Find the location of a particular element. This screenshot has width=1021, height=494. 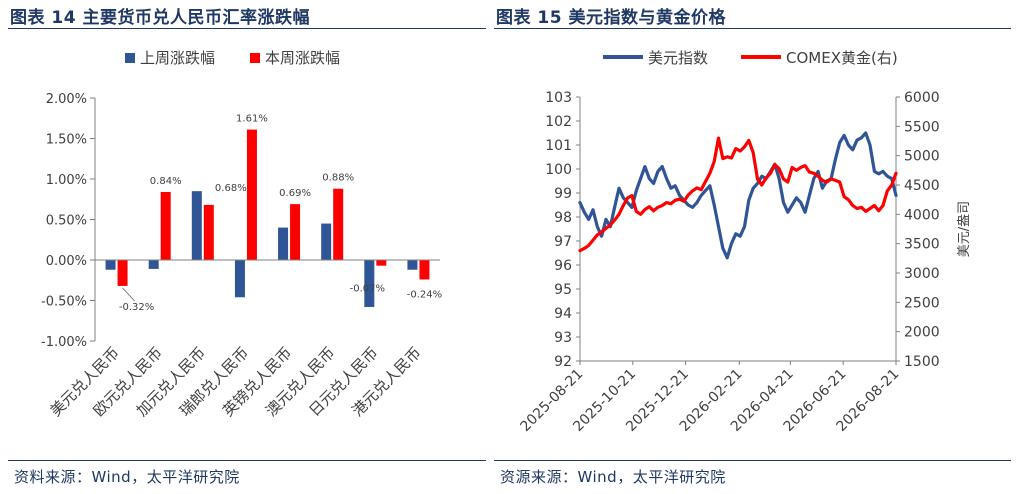

left-y-tick-label: 97 is located at coordinates (563, 242).